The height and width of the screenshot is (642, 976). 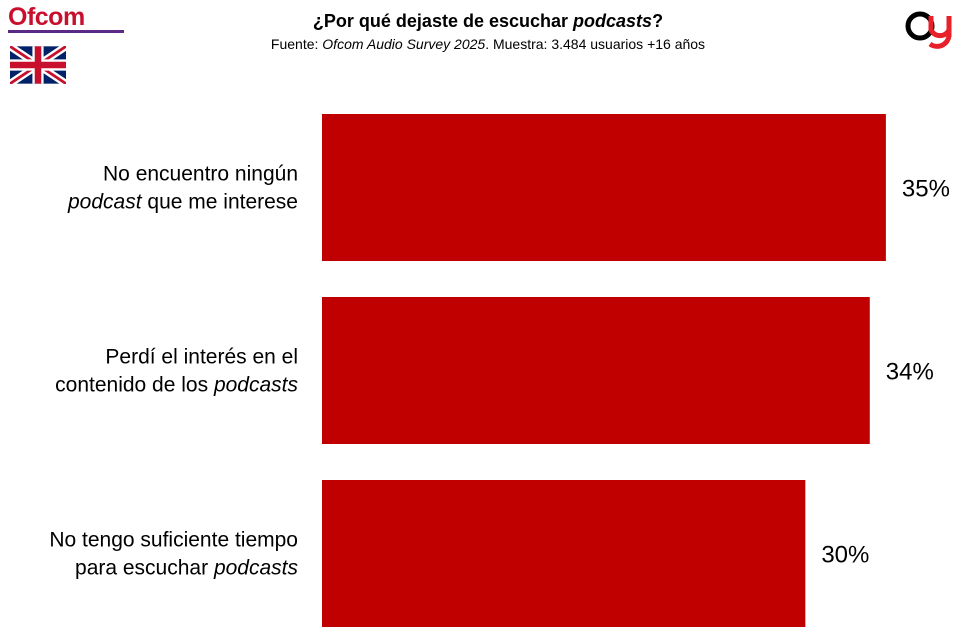 I want to click on category-label-3-line-2: para escuchar podcasts, so click(x=186, y=568).